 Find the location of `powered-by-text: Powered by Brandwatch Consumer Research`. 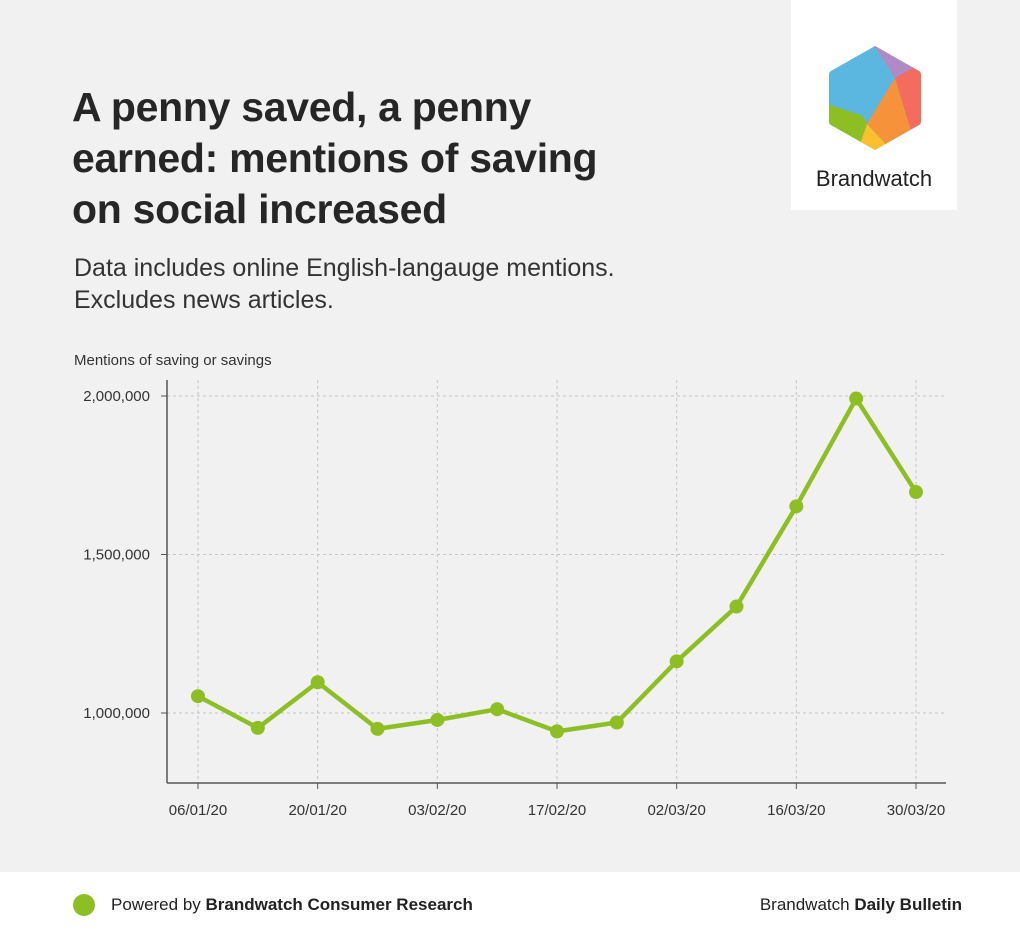

powered-by-text: Powered by Brandwatch Consumer Research is located at coordinates (292, 905).